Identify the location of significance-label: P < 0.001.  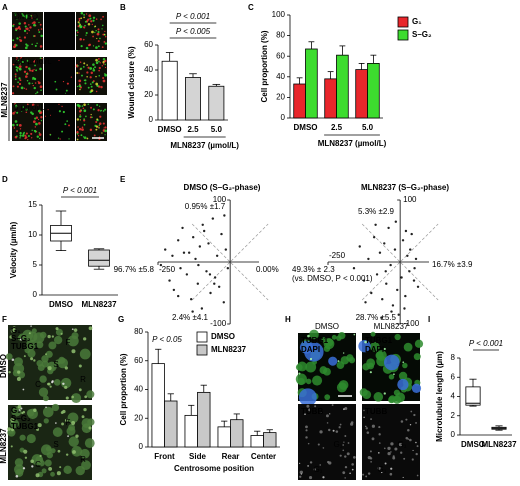
(486, 343).